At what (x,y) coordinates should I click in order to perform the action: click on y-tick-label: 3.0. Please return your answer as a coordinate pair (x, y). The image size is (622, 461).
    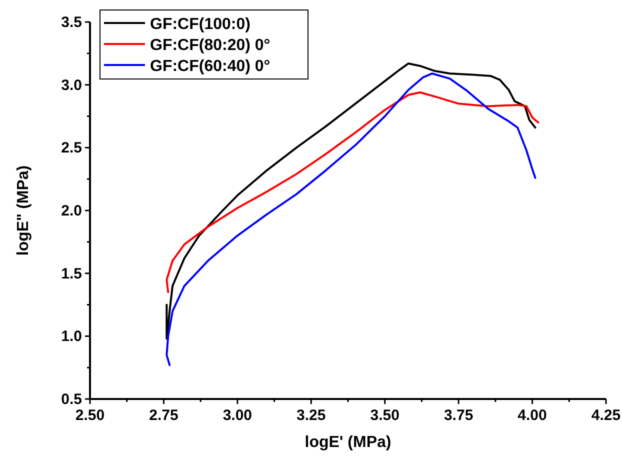
    Looking at the image, I should click on (71, 85).